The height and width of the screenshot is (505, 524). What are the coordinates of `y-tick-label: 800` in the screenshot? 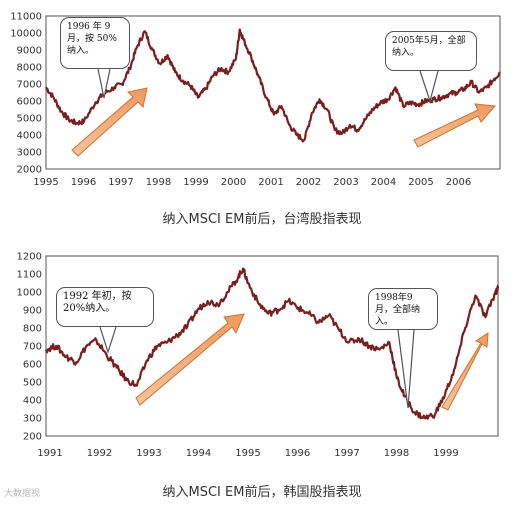 It's located at (32, 329).